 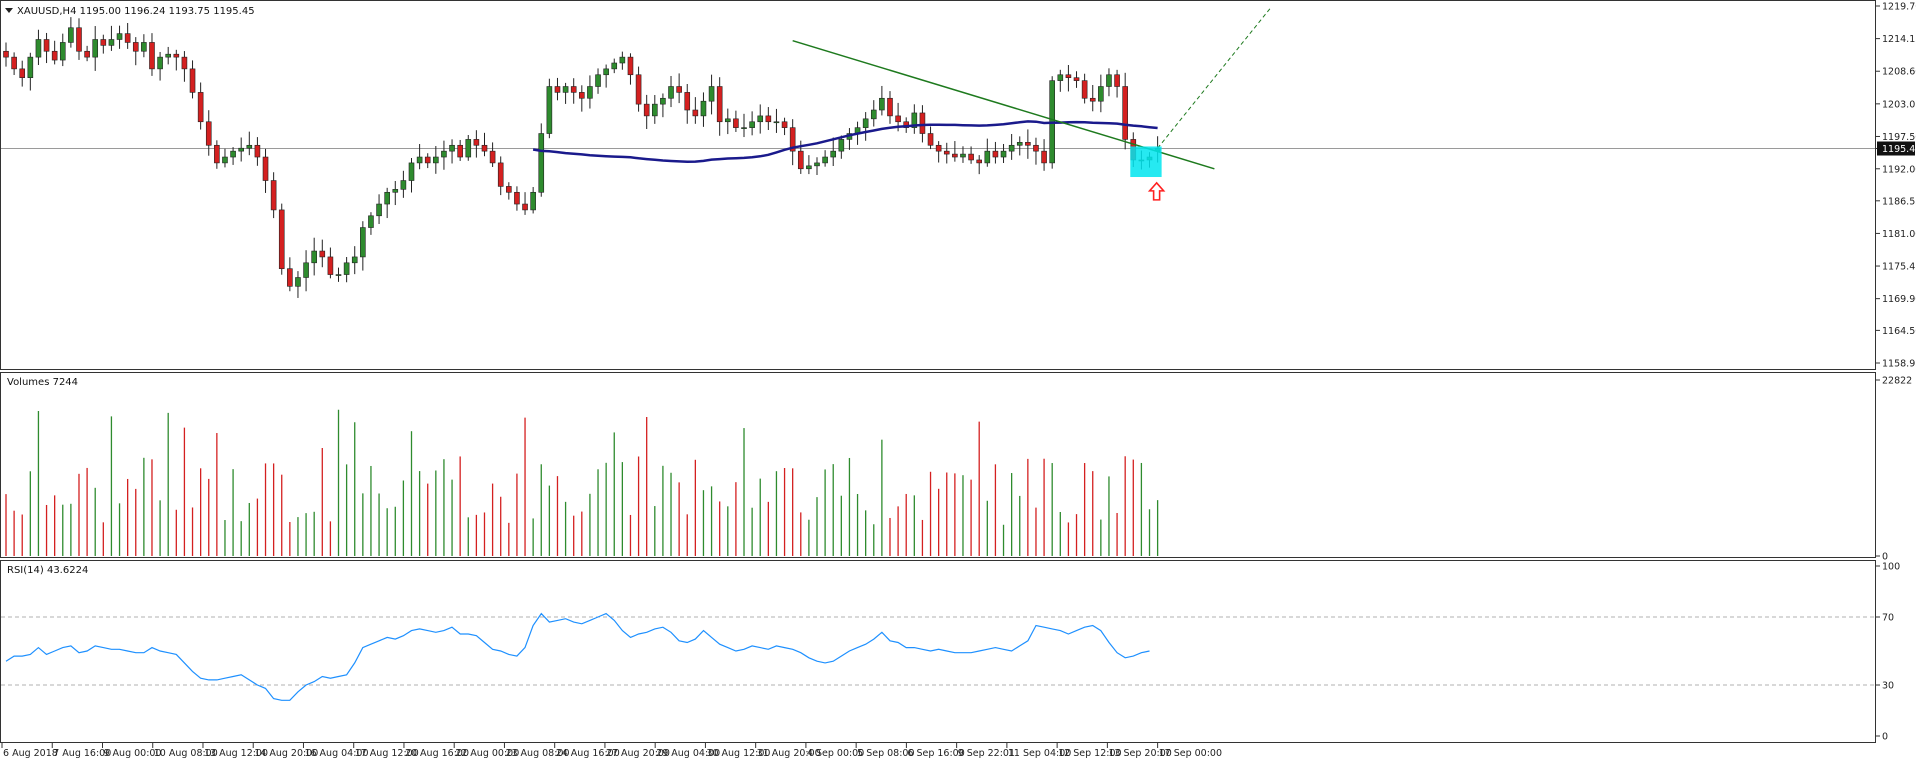 I want to click on time-tick-label: 30 Aug 12:00, so click(x=738, y=753).